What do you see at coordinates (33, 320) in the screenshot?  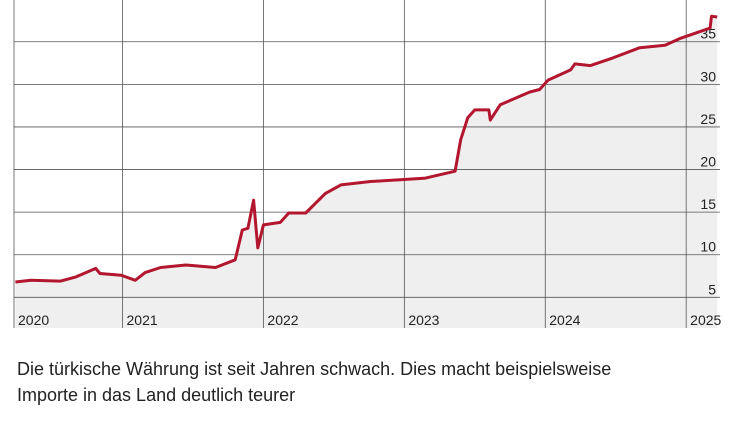 I see `x-tick-label: 2020` at bounding box center [33, 320].